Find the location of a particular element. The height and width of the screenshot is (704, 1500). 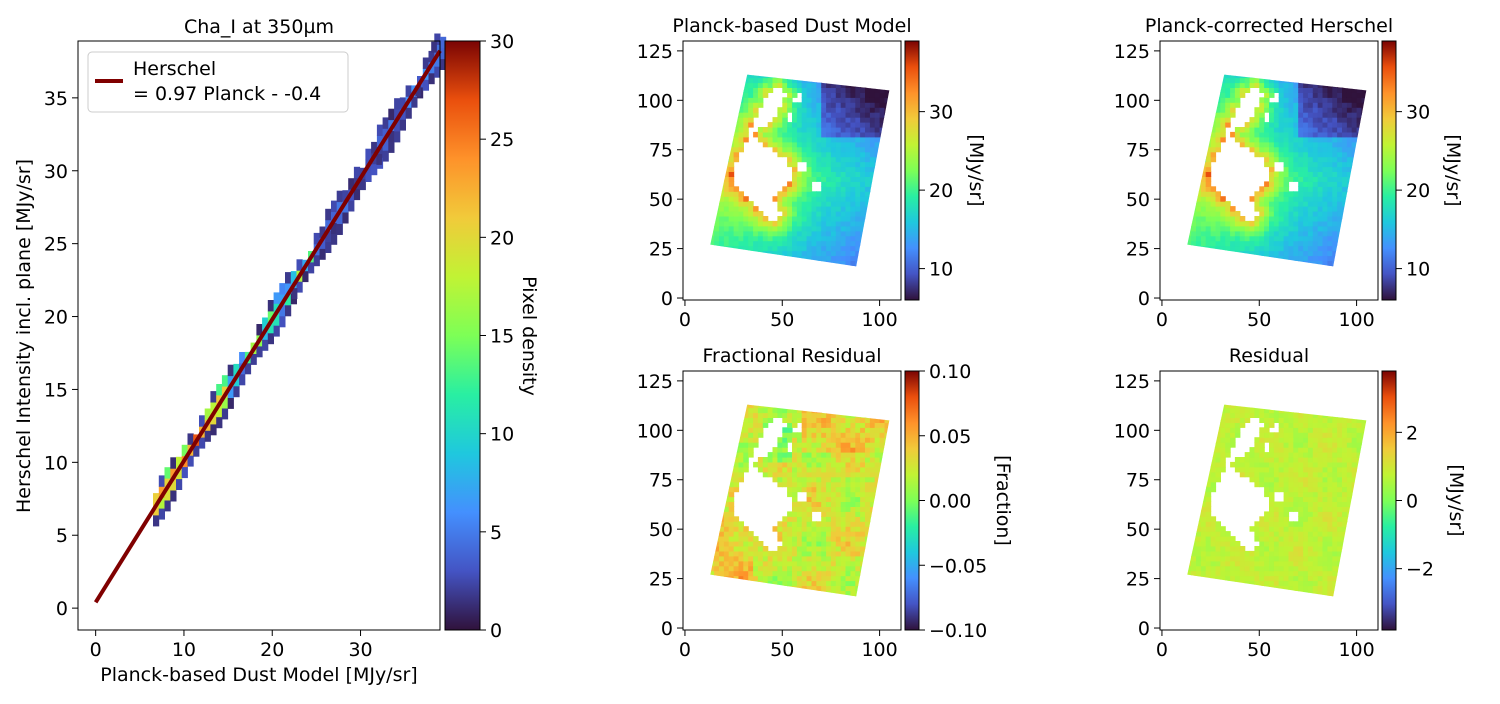

y-tick-label: 20 is located at coordinates (56, 318).